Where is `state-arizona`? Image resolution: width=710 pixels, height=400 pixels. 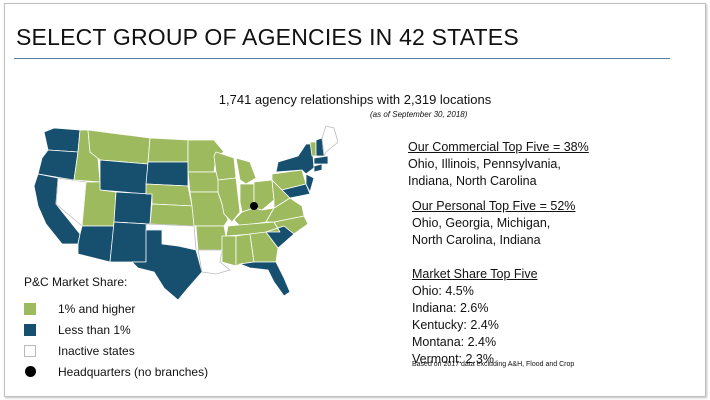
state-arizona is located at coordinates (96, 244).